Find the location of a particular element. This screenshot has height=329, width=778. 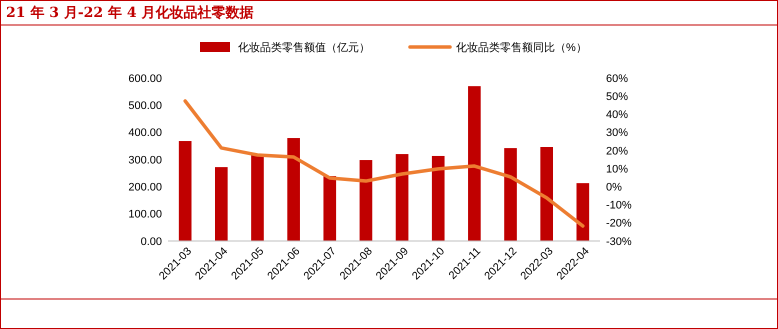

y-tick-label: 500.00 is located at coordinates (145, 106).